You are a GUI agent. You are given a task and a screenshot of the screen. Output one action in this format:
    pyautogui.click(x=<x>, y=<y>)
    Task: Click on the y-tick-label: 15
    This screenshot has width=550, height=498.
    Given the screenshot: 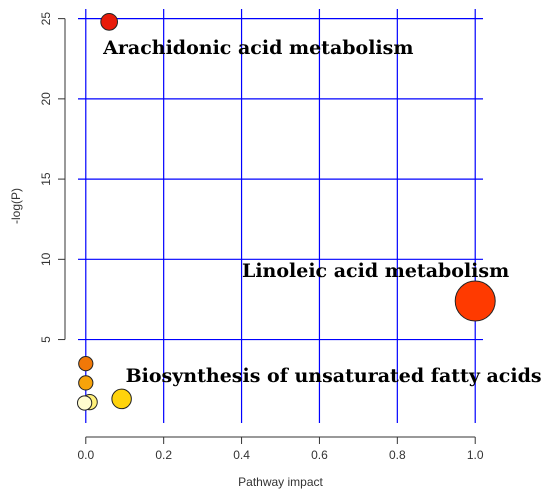 What is the action you would take?
    pyautogui.click(x=46, y=179)
    